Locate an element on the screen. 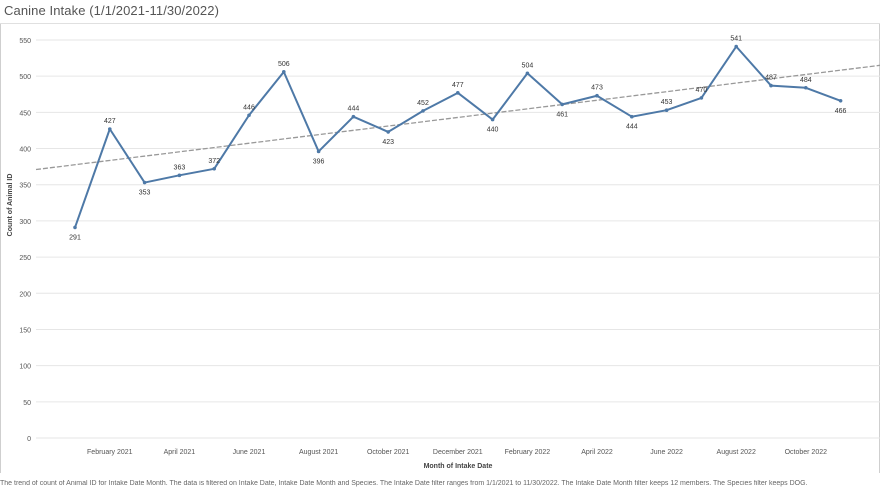 The height and width of the screenshot is (493, 880). data-label: 440 is located at coordinates (493, 130).